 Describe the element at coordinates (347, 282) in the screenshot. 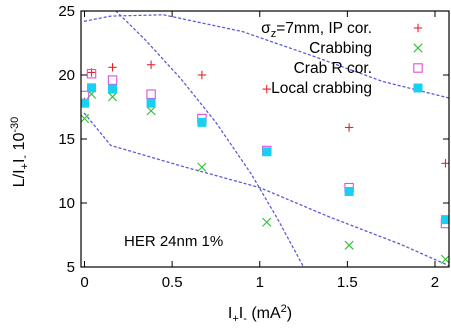

I see `x-tick-label: 1.5` at that location.